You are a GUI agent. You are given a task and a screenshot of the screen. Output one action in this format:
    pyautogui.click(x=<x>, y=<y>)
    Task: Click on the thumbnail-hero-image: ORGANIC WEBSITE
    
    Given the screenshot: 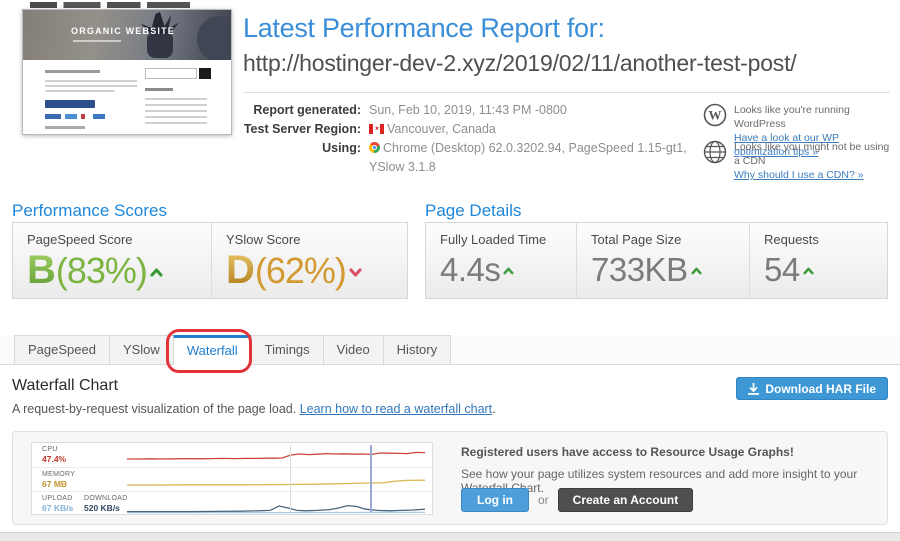 What is the action you would take?
    pyautogui.click(x=127, y=35)
    